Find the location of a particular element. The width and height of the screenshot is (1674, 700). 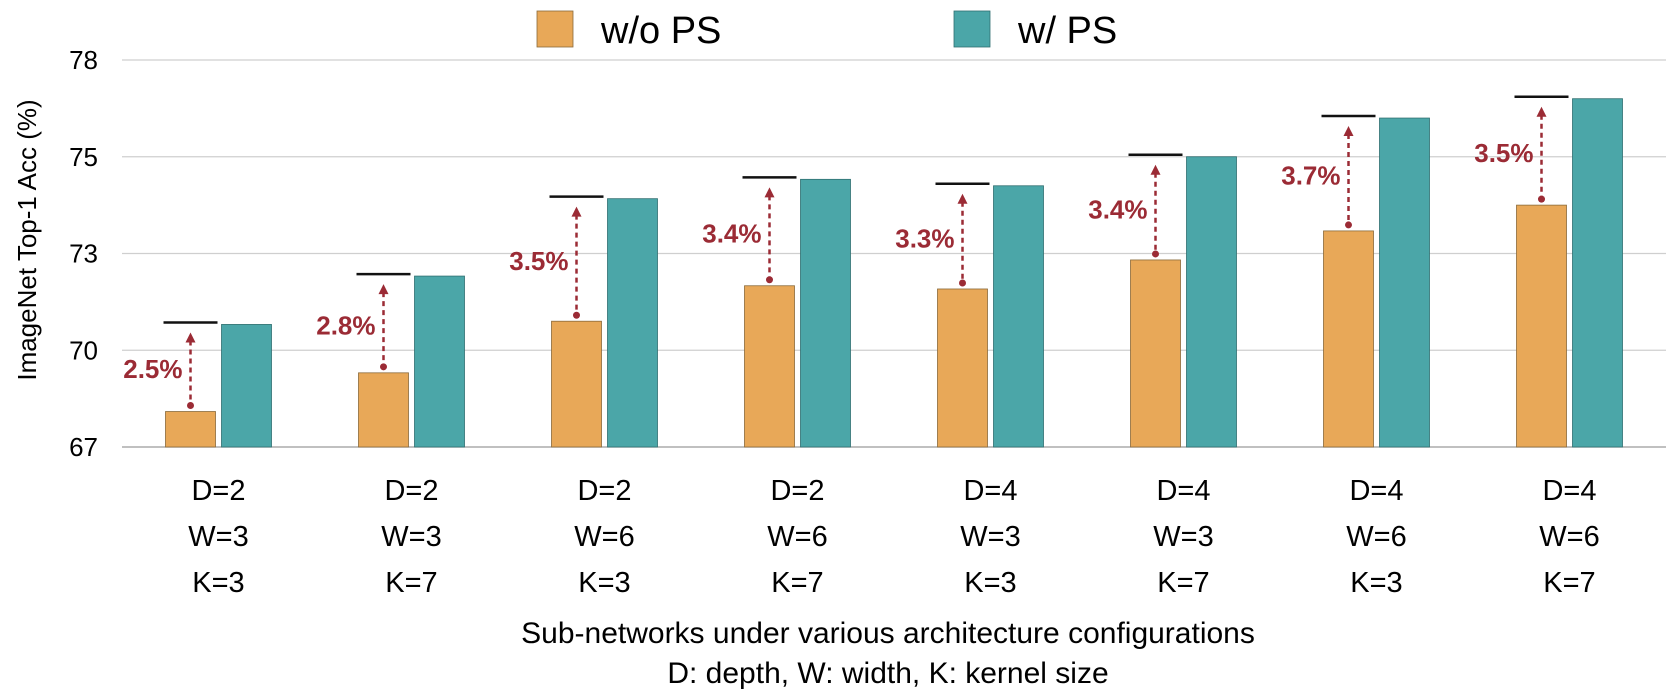

legend: w/o PS w/ PS is located at coordinates (826, 31).